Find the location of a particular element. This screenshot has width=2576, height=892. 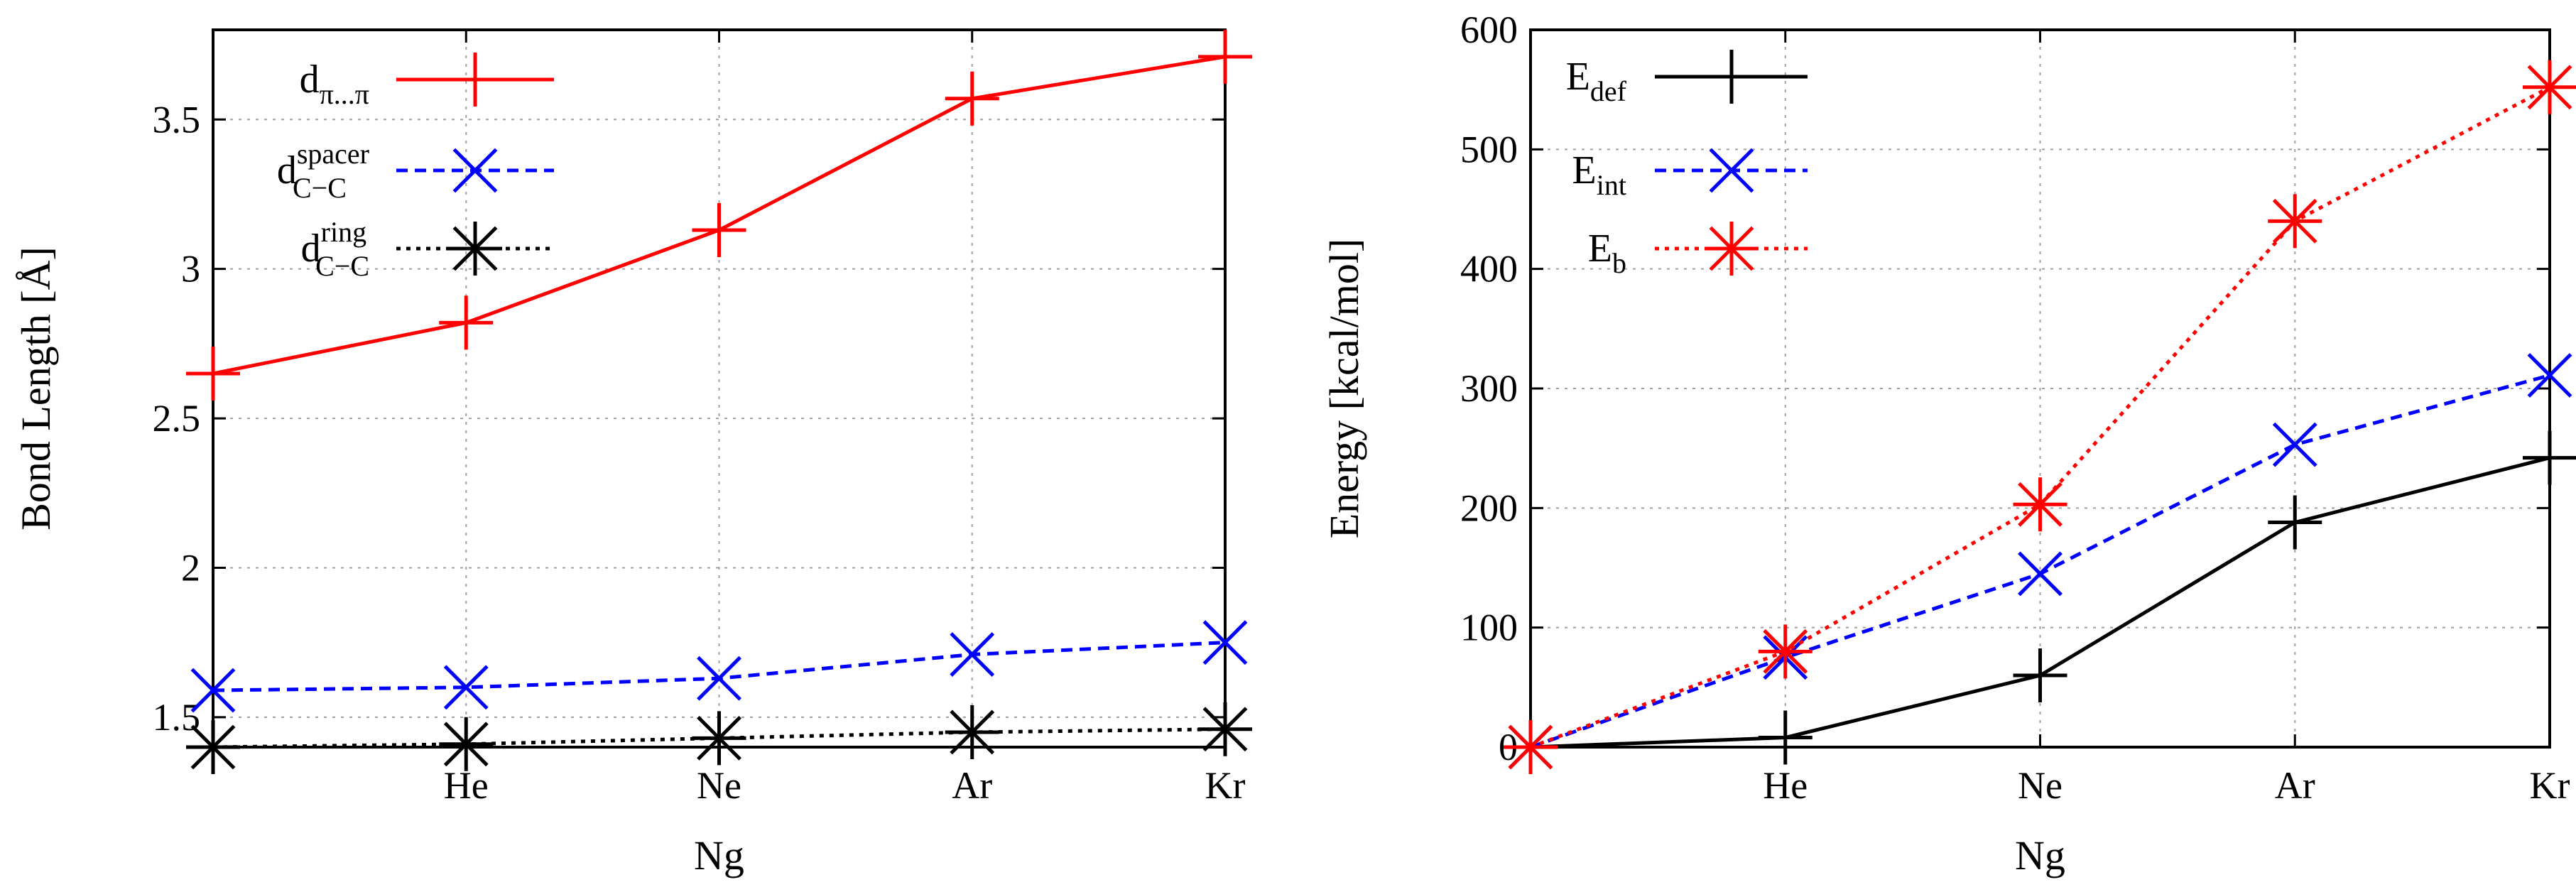

y-tick-label: 100 is located at coordinates (1489, 628).